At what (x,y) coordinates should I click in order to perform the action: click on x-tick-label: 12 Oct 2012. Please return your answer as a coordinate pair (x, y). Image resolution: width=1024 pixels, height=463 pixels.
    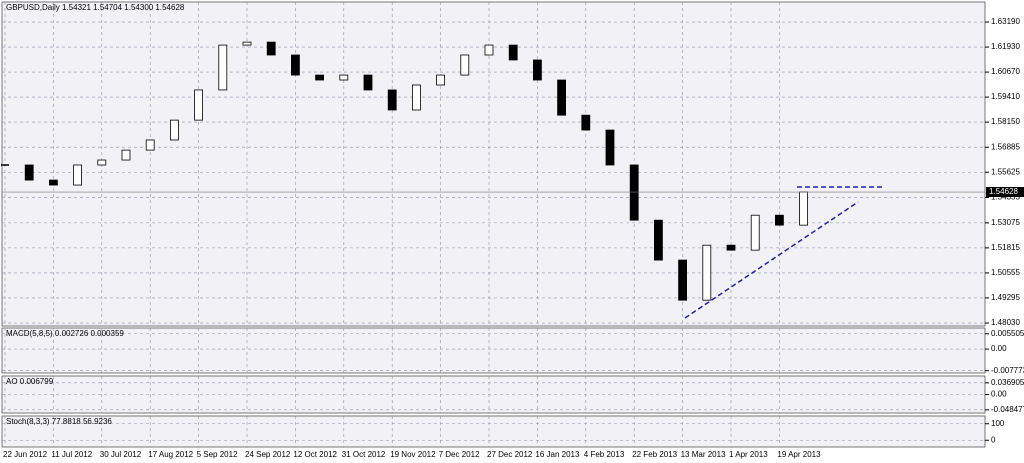
    Looking at the image, I should click on (315, 454).